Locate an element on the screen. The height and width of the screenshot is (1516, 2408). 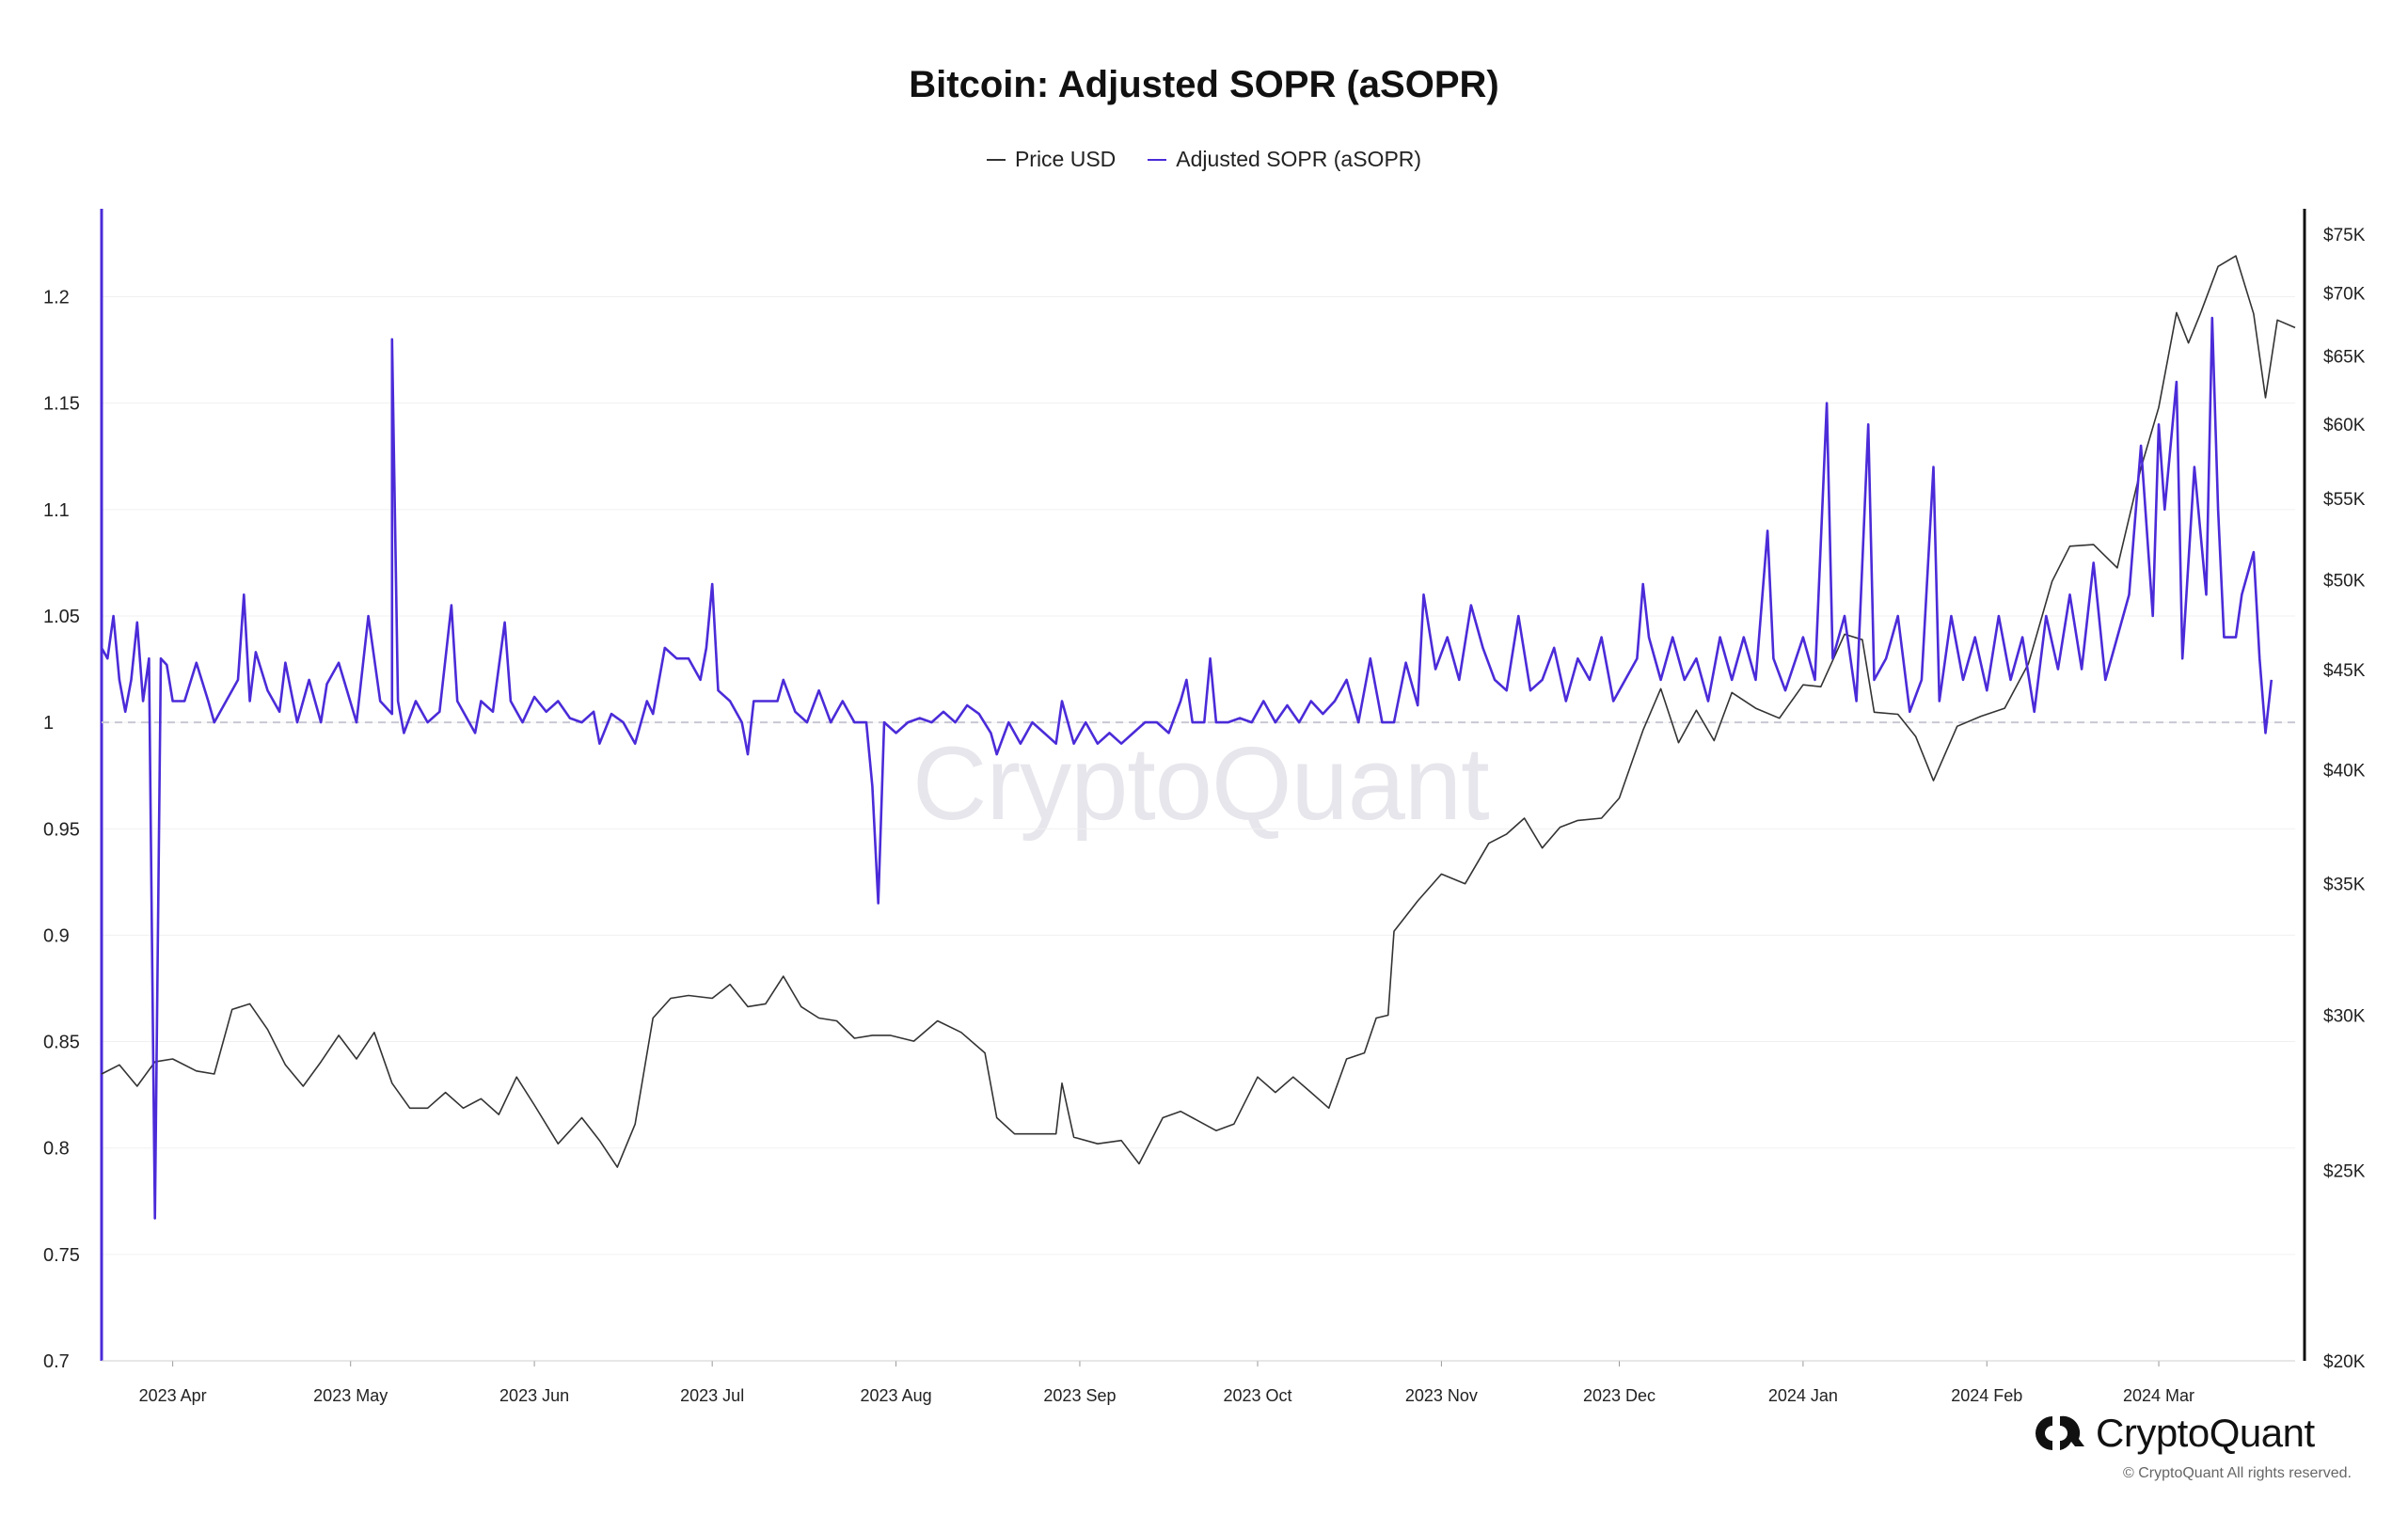
y-right-tick-label: $55K is located at coordinates (2345, 500).